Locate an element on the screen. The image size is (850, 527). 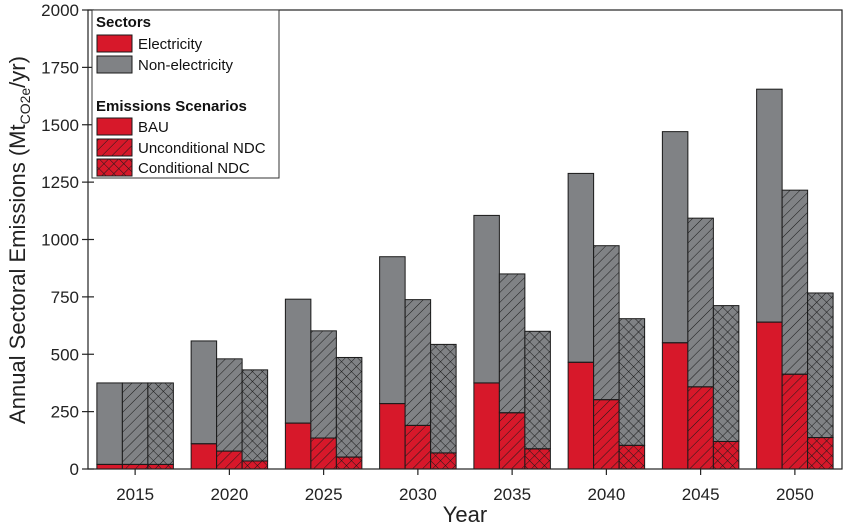
bar-bau-2030-non-electricity is located at coordinates (392, 330).